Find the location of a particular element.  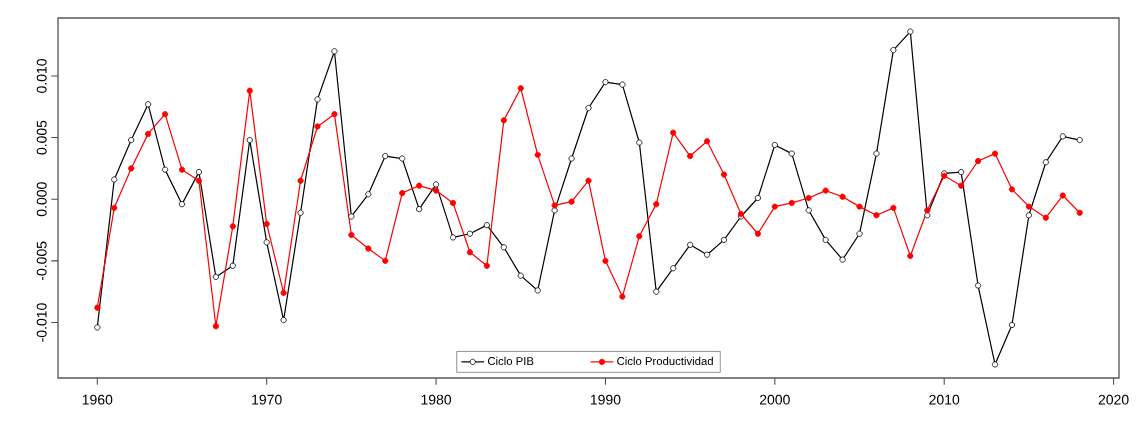

legend-label: Ciclo Productividad is located at coordinates (665, 361).